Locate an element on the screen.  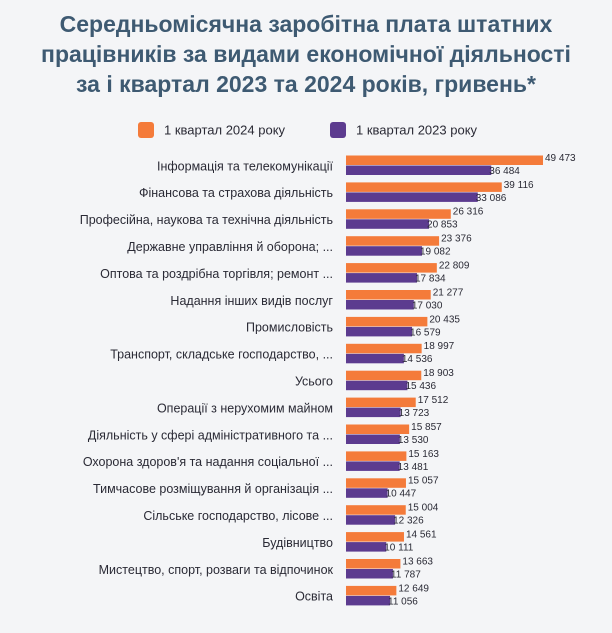
value-label: 20 853 is located at coordinates (442, 225).